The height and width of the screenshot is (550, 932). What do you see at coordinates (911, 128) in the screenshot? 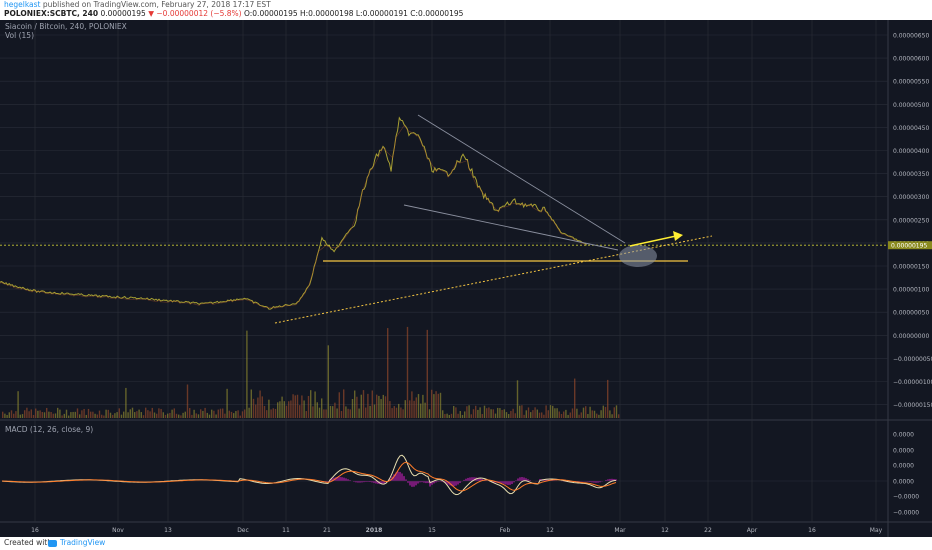
I see `y-tick-label: 0.00000450` at bounding box center [911, 128].